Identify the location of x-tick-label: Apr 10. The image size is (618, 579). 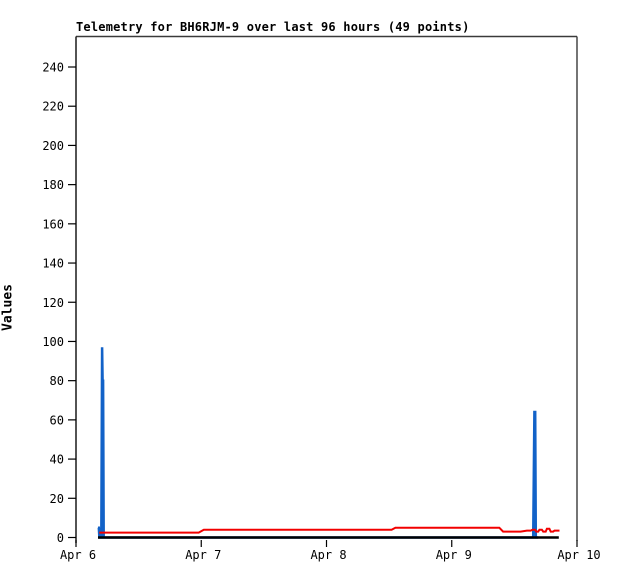
(578, 555).